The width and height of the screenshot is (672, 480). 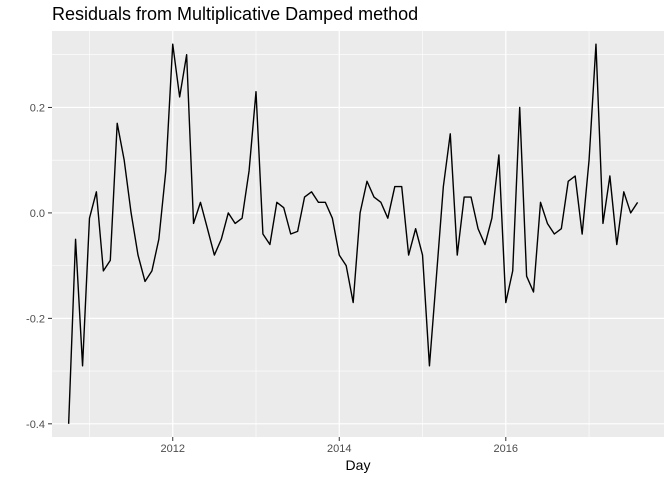 What do you see at coordinates (35, 425) in the screenshot?
I see `y-tick-label: -0.4` at bounding box center [35, 425].